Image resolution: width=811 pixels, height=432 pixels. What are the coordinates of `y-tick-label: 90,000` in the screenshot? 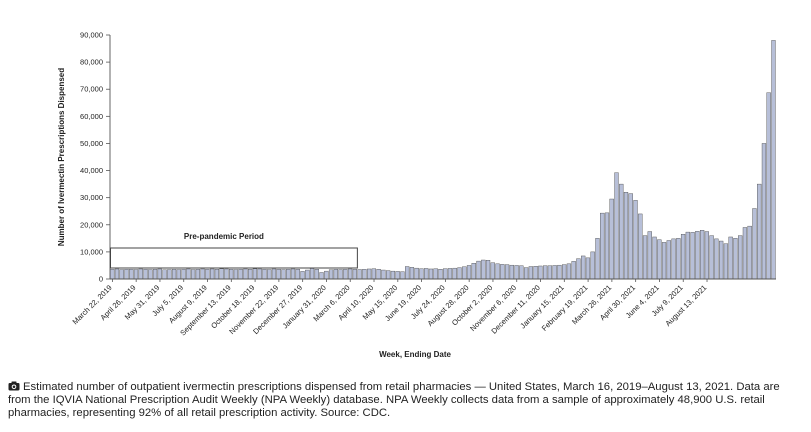 It's located at (91, 35).